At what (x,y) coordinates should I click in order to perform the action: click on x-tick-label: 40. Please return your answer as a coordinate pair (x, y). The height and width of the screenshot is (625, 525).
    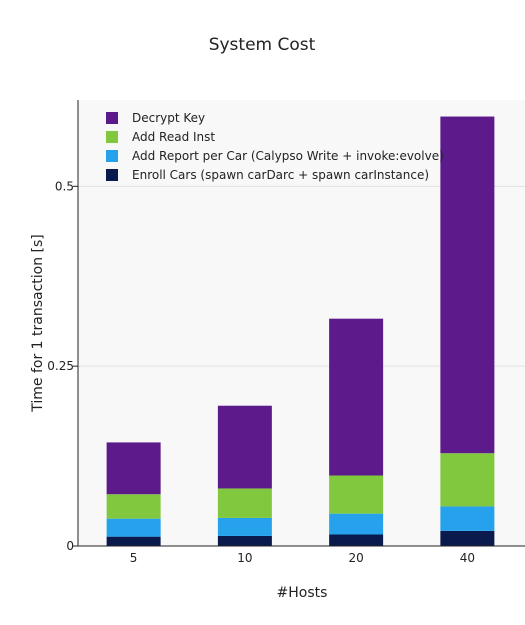
    Looking at the image, I should click on (467, 558).